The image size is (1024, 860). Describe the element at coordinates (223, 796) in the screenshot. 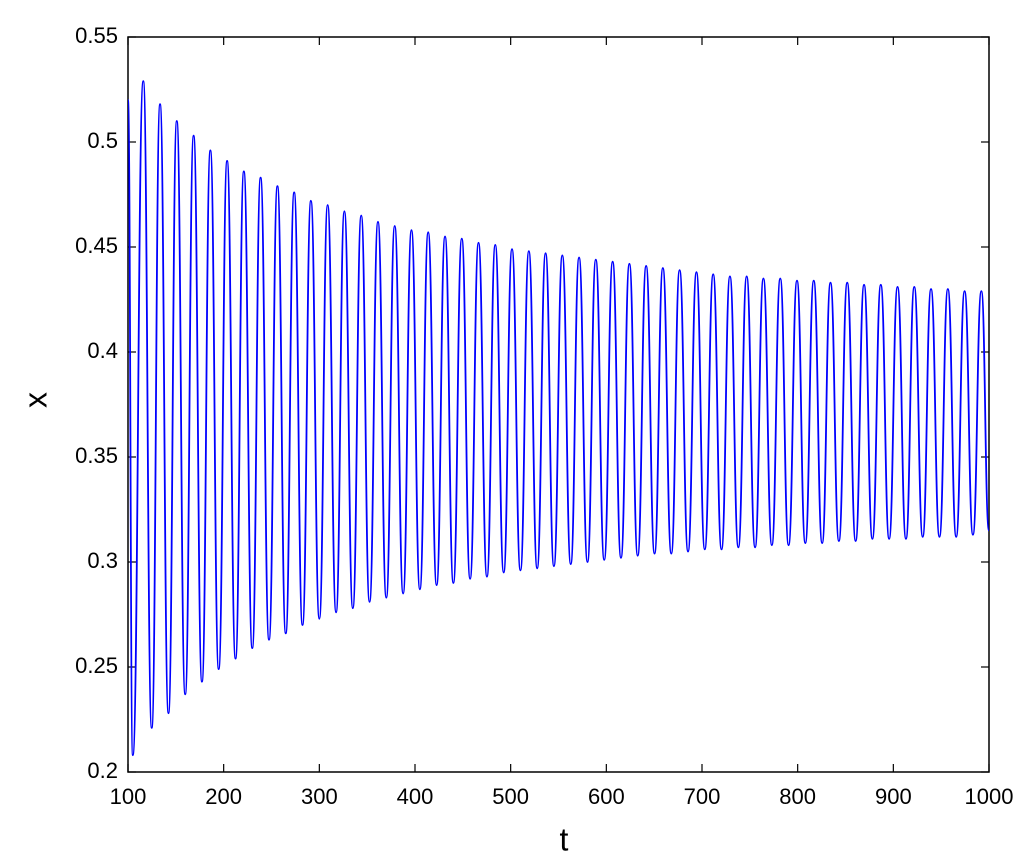

I see `x-tick-label: 200` at that location.